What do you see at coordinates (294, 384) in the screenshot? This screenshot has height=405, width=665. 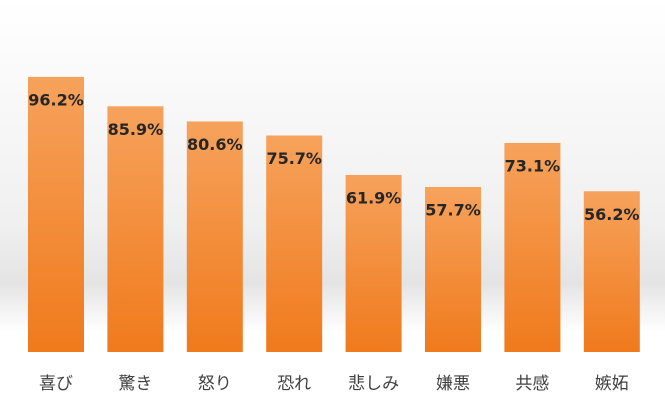 I see `x-tick-label: 恐れ` at bounding box center [294, 384].